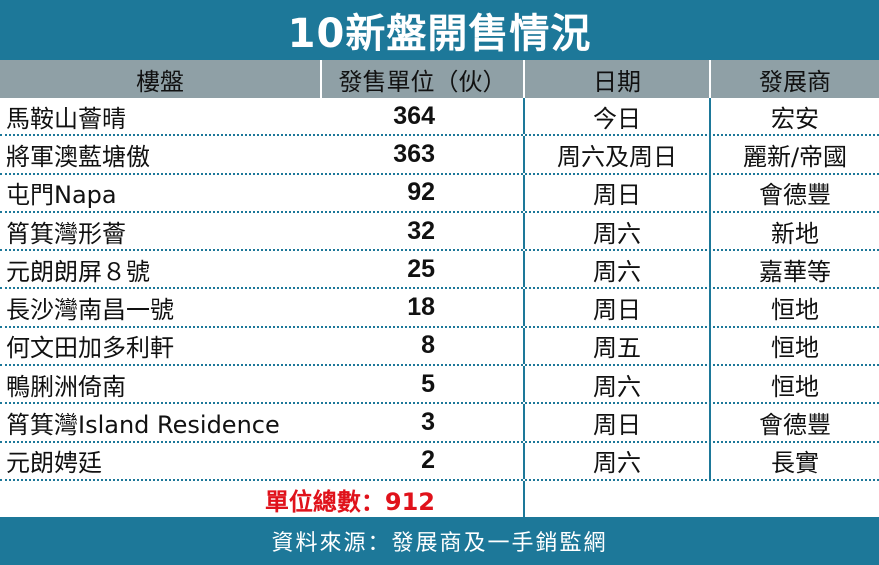 The height and width of the screenshot is (565, 879). What do you see at coordinates (423, 384) in the screenshot?
I see `units-count: 5` at bounding box center [423, 384].